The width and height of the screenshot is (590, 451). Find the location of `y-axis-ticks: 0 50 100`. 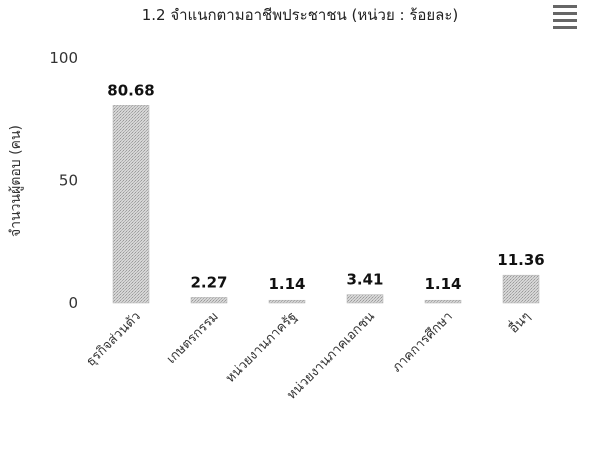

y-axis-ticks: 0 50 100 is located at coordinates (63, 180).